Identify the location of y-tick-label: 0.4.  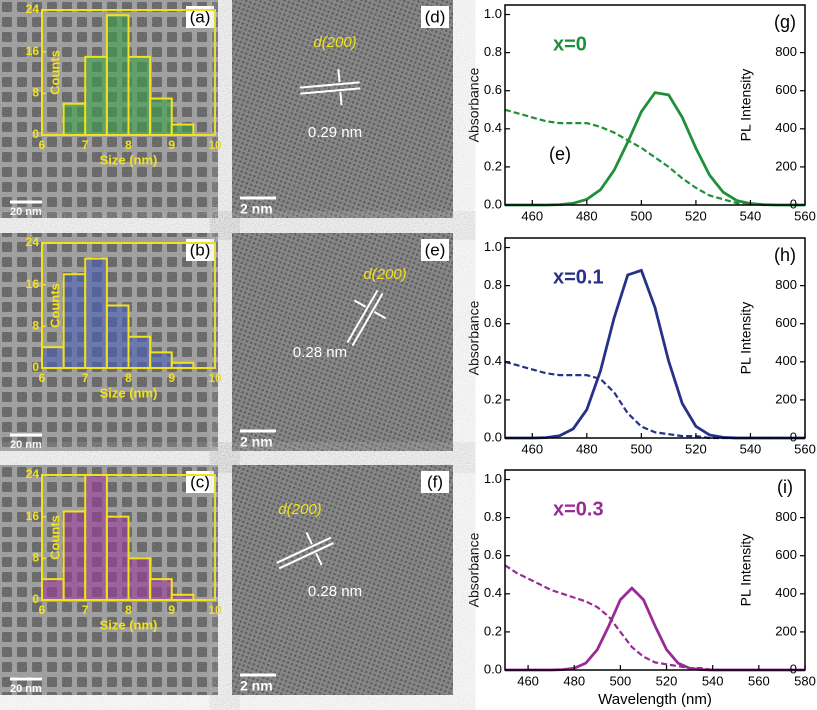
(493, 127).